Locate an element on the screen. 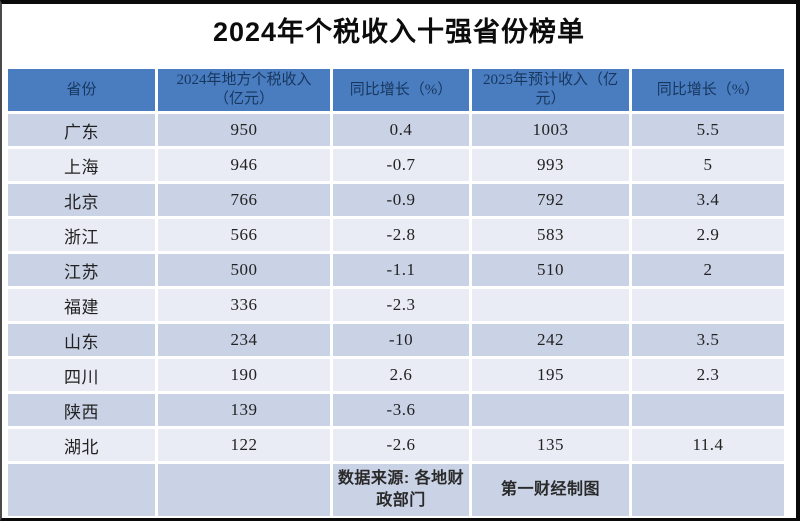  table-row-guangdong: 广东 950 0.4 1003 5.5 is located at coordinates (396, 130).